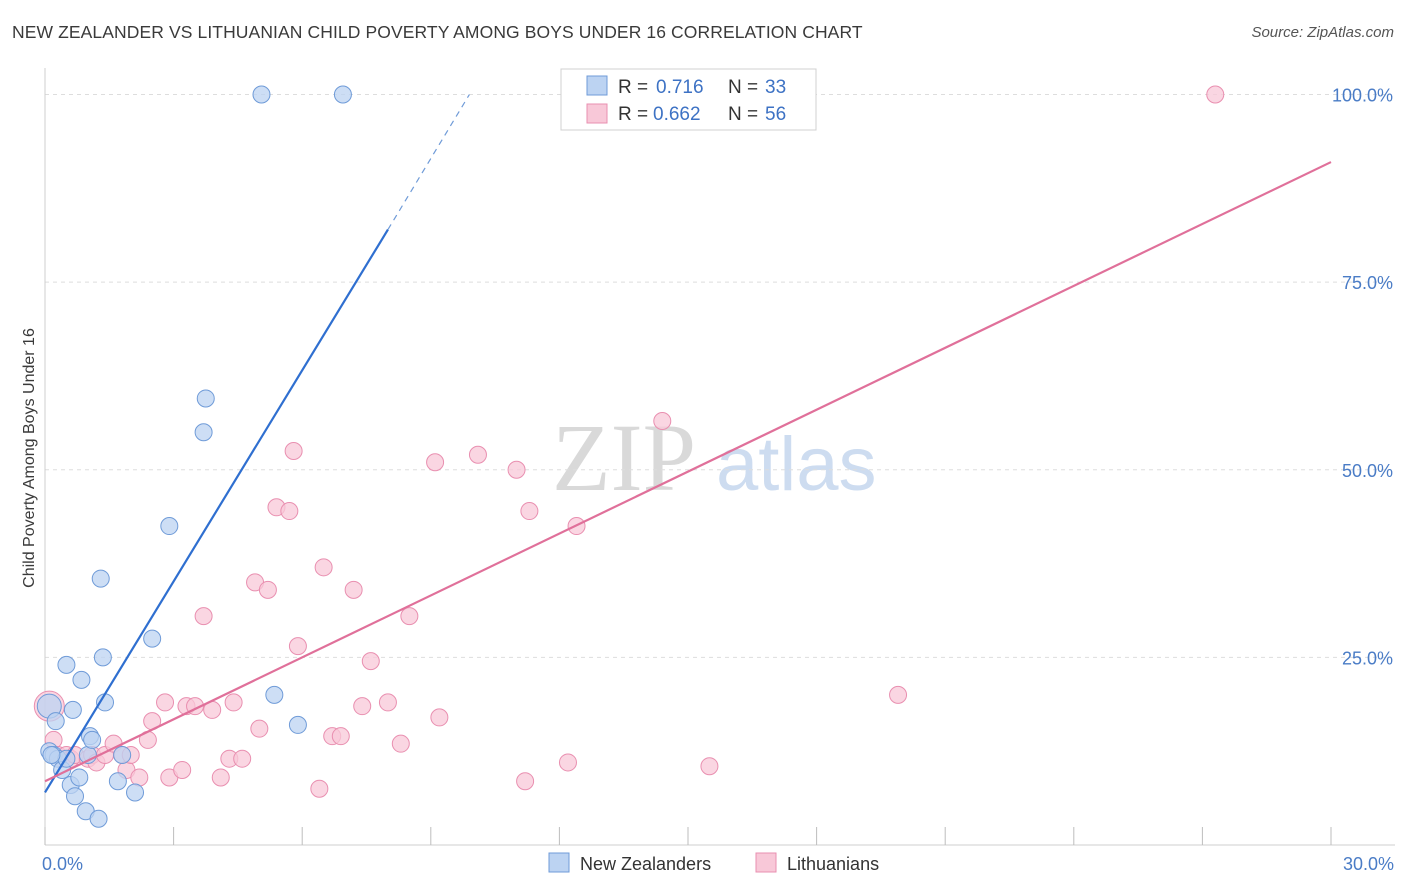  Describe the element at coordinates (713, 863) in the screenshot. I see `bottom-legend: New Zealanders Lithuanians` at that location.